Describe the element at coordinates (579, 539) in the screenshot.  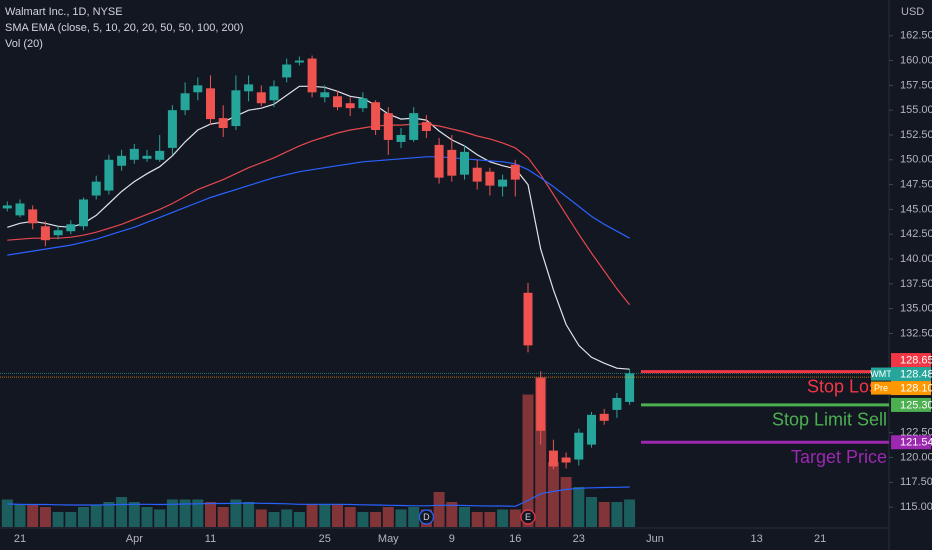
I see `x-tick-label: 23` at that location.